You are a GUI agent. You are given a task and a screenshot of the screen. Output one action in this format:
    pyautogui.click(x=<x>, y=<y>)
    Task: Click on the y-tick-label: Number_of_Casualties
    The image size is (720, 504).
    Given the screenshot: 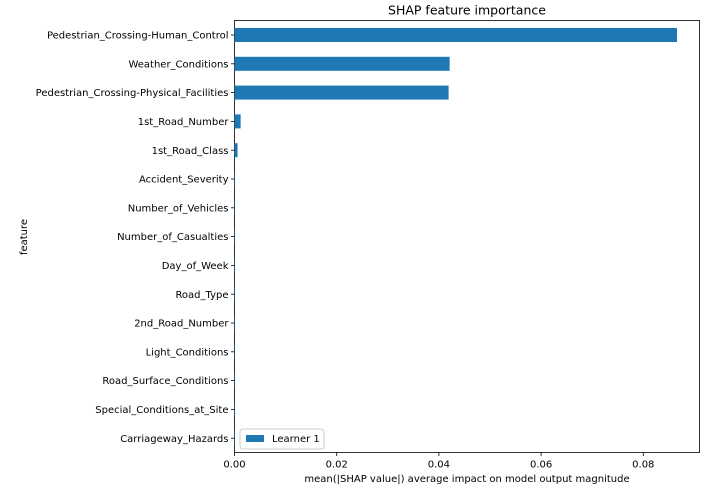 What is the action you would take?
    pyautogui.click(x=172, y=237)
    